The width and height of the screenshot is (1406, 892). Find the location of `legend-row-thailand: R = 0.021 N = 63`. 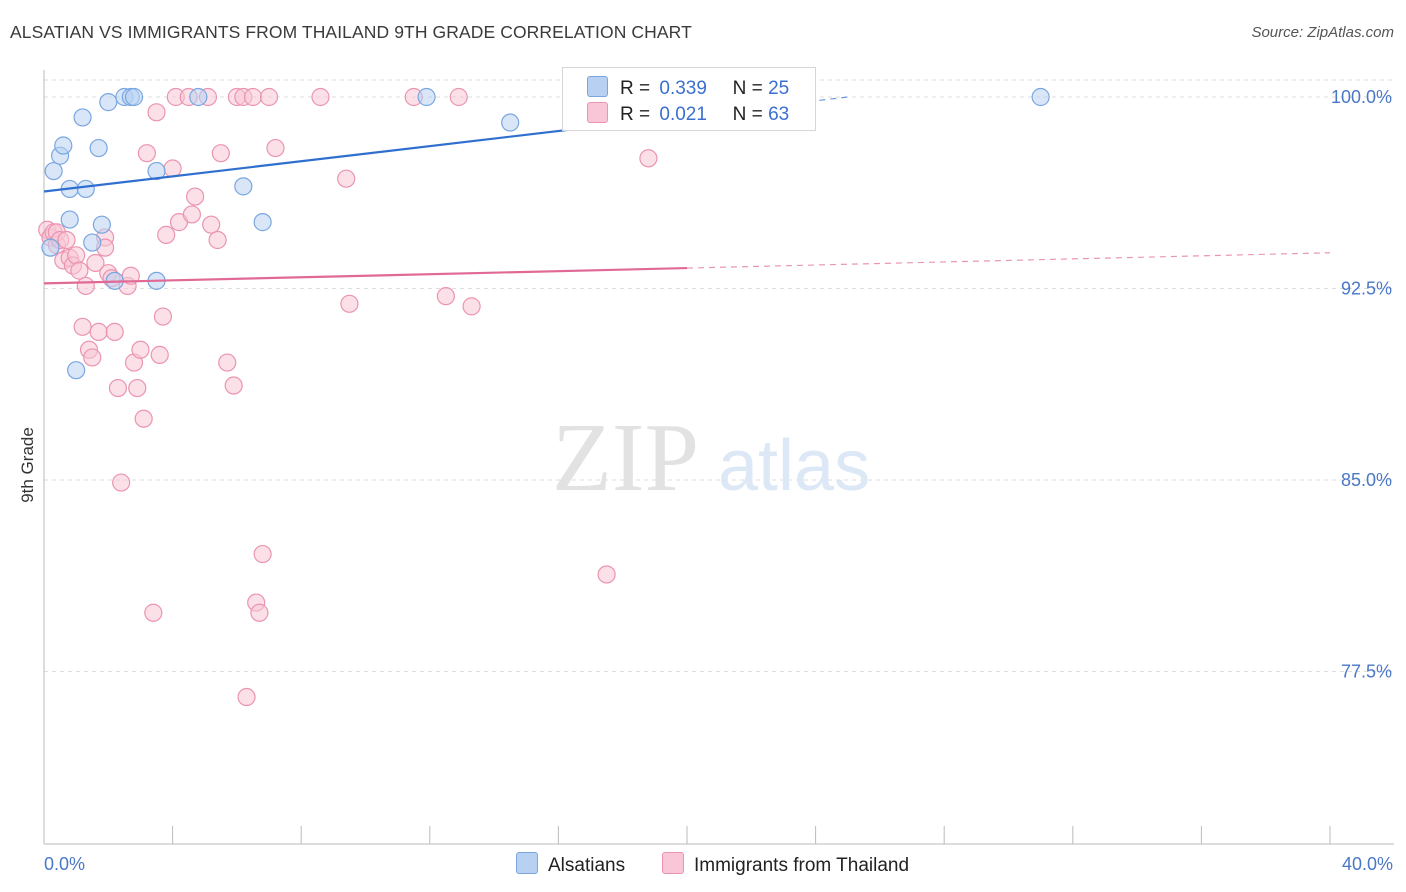

legend-row-thailand: R = 0.021 N = 63 is located at coordinates (688, 115).